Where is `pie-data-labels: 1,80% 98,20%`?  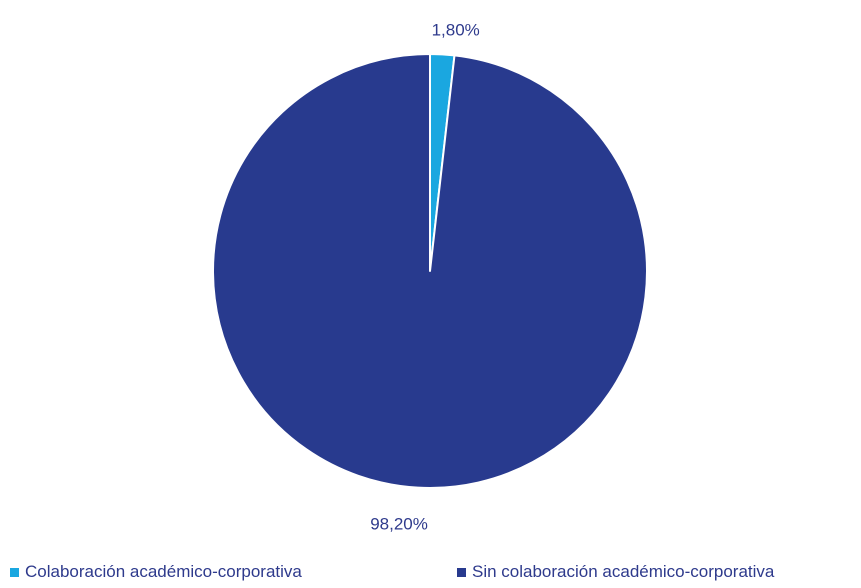
pie-data-labels: 1,80% 98,20% is located at coordinates (425, 276).